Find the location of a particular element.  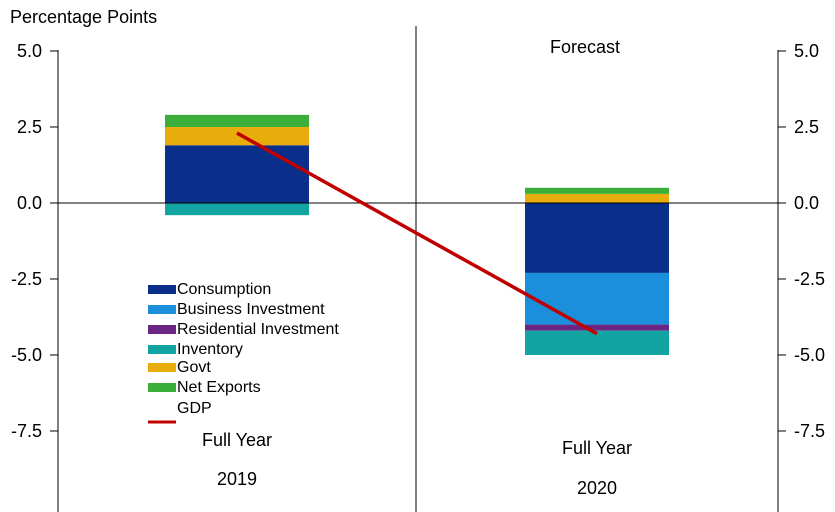

y-tick-label-right: 0.0 is located at coordinates (806, 203).